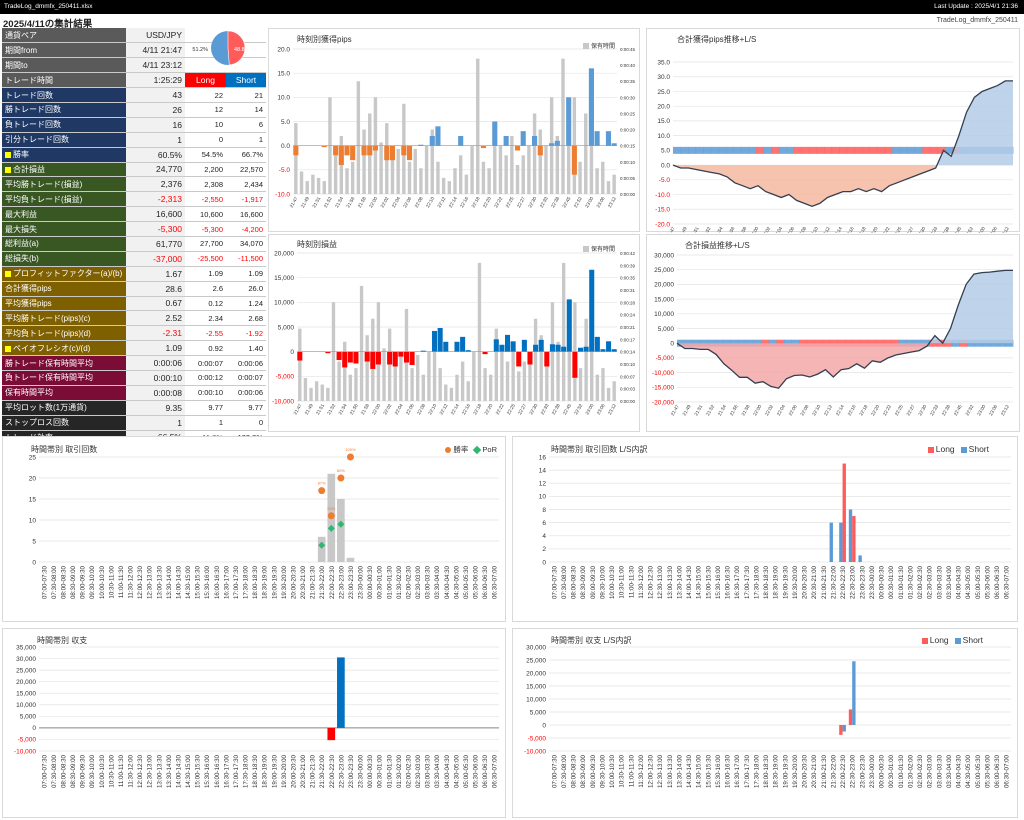 The width and height of the screenshot is (1024, 820). I want to click on chart-title: 時間帯別 収支, so click(62, 640).